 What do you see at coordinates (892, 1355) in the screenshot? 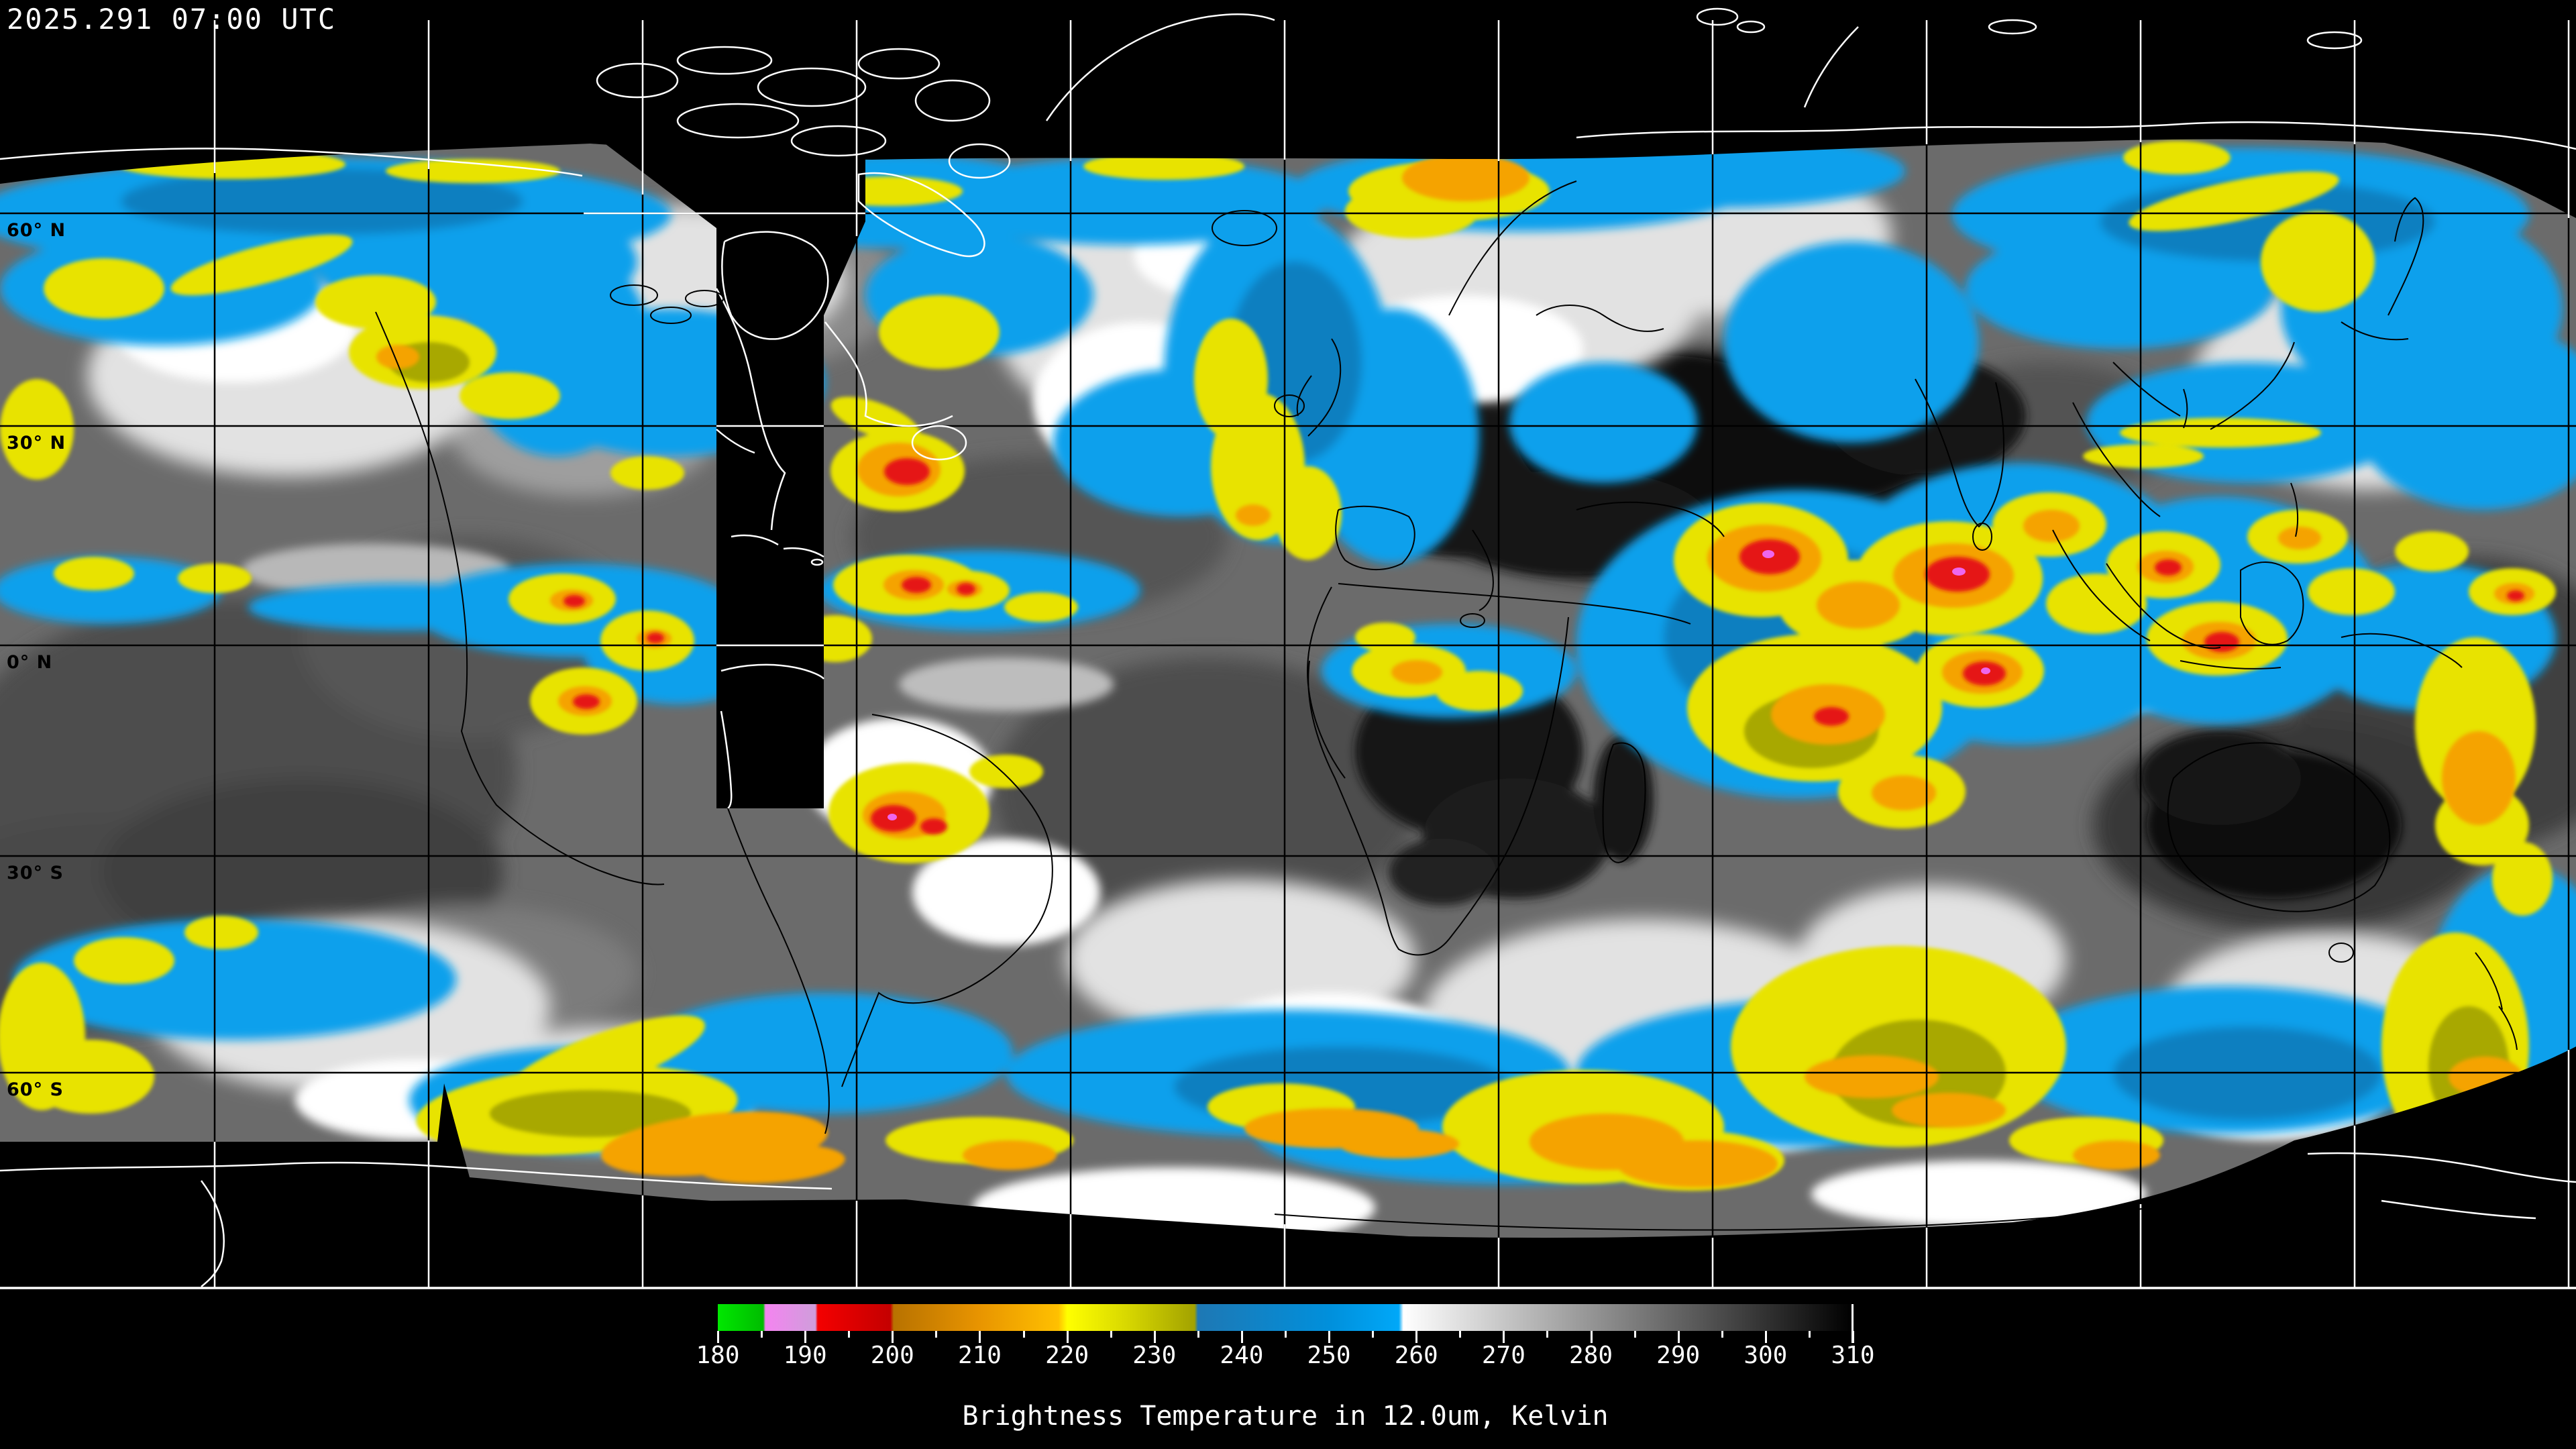
I see `colorbar-tick-label: 200` at bounding box center [892, 1355].